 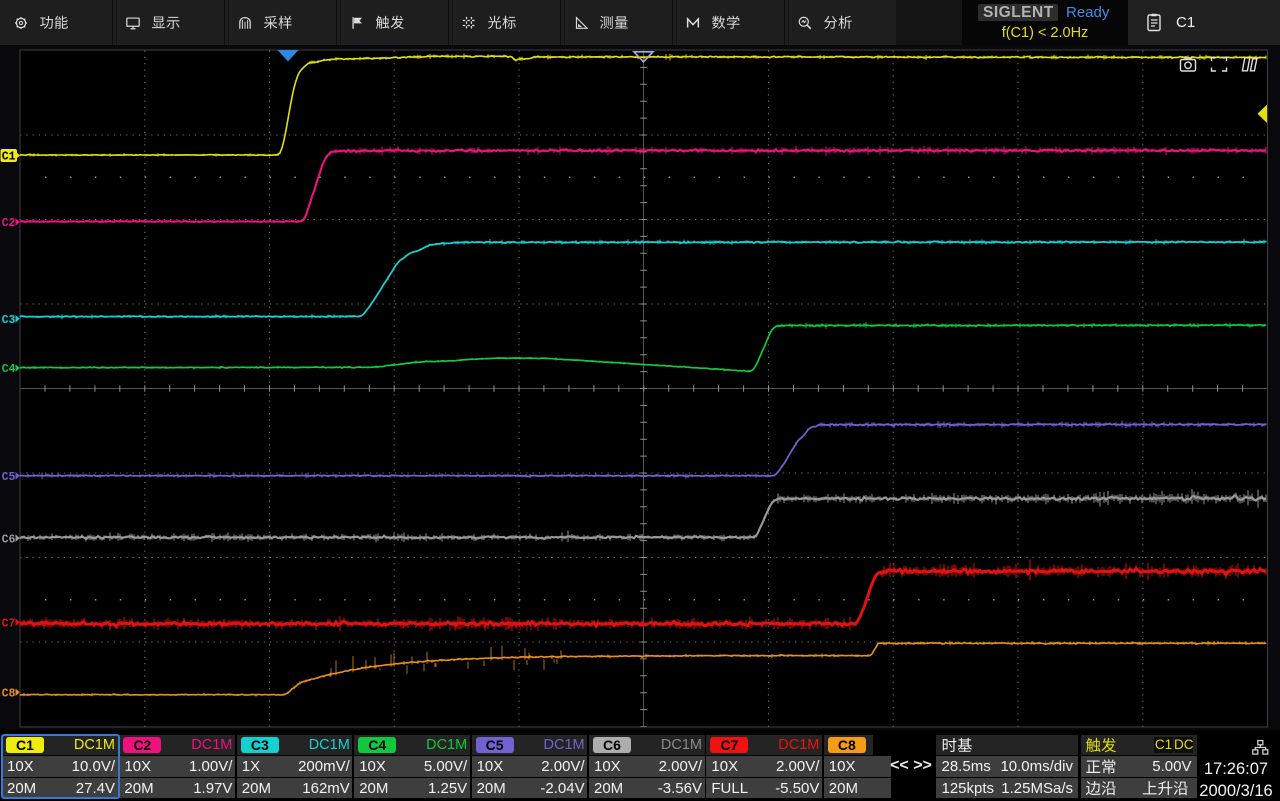 I want to click on svg-text: C3, so click(x=9, y=320).